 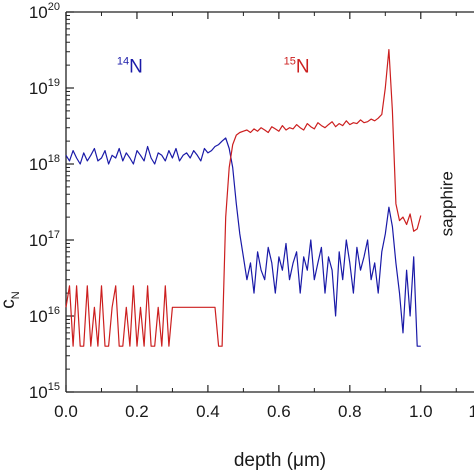 What do you see at coordinates (471, 411) in the screenshot?
I see `x-tick-label-partial: 1` at bounding box center [471, 411].